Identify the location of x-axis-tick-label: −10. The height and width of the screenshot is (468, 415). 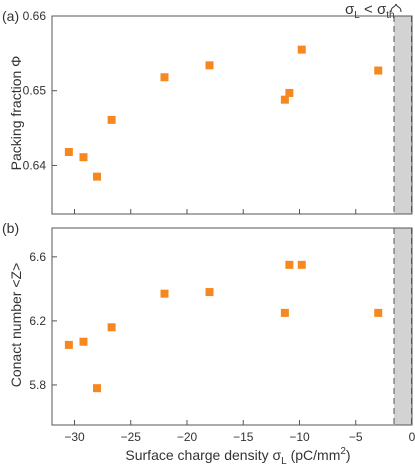
(299, 437).